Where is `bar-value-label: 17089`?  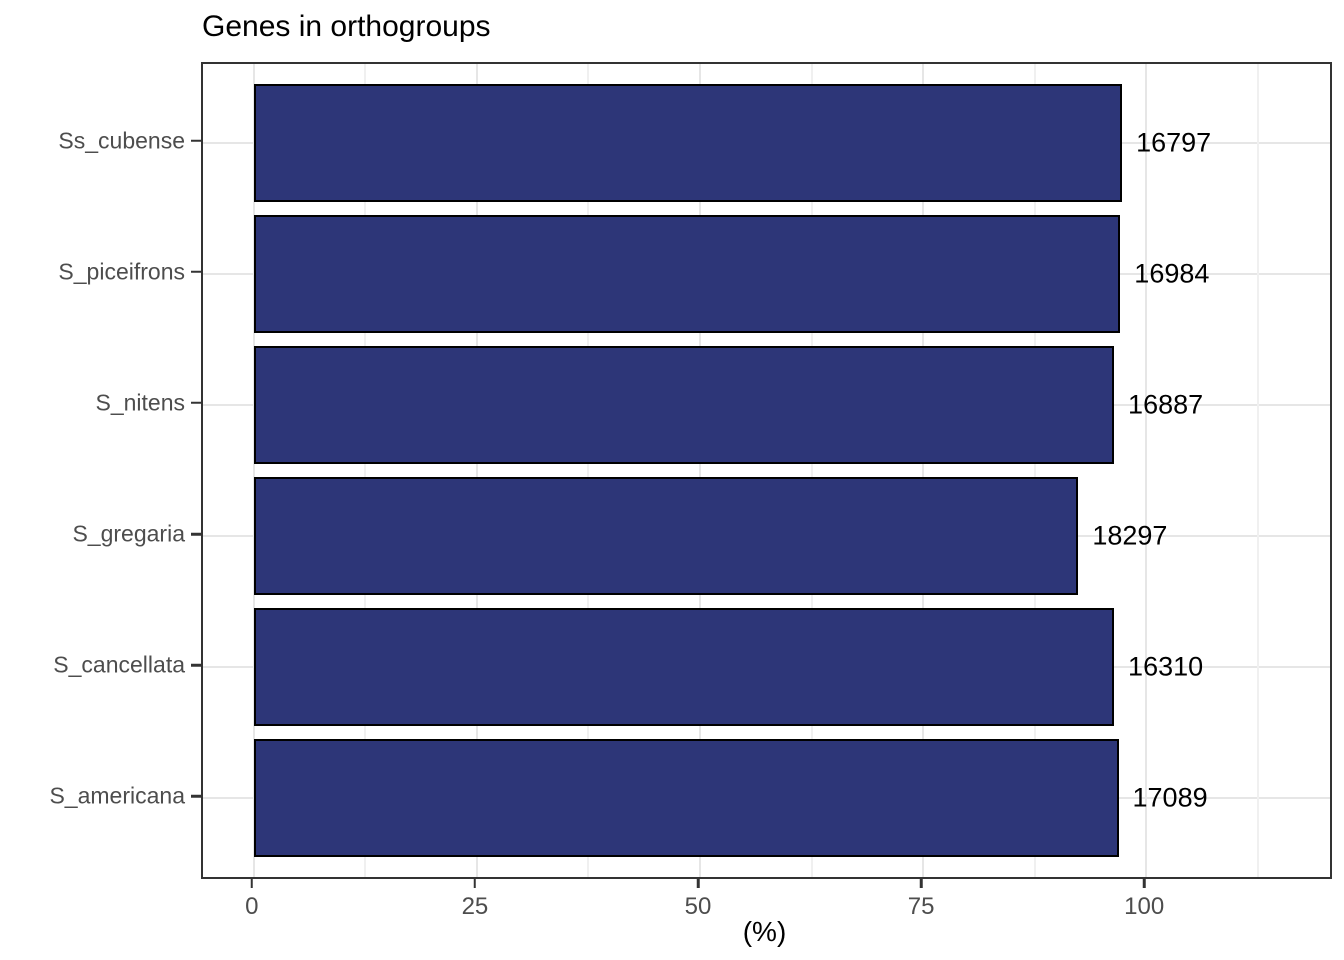 bar-value-label: 17089 is located at coordinates (1170, 797).